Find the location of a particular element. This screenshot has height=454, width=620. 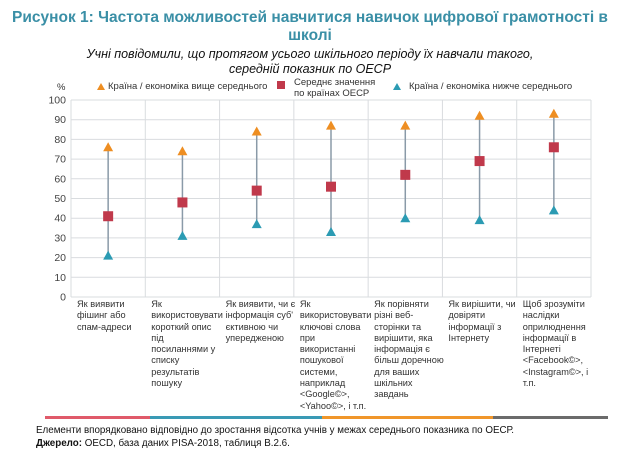

y-tick-label: 90 is located at coordinates (60, 120).